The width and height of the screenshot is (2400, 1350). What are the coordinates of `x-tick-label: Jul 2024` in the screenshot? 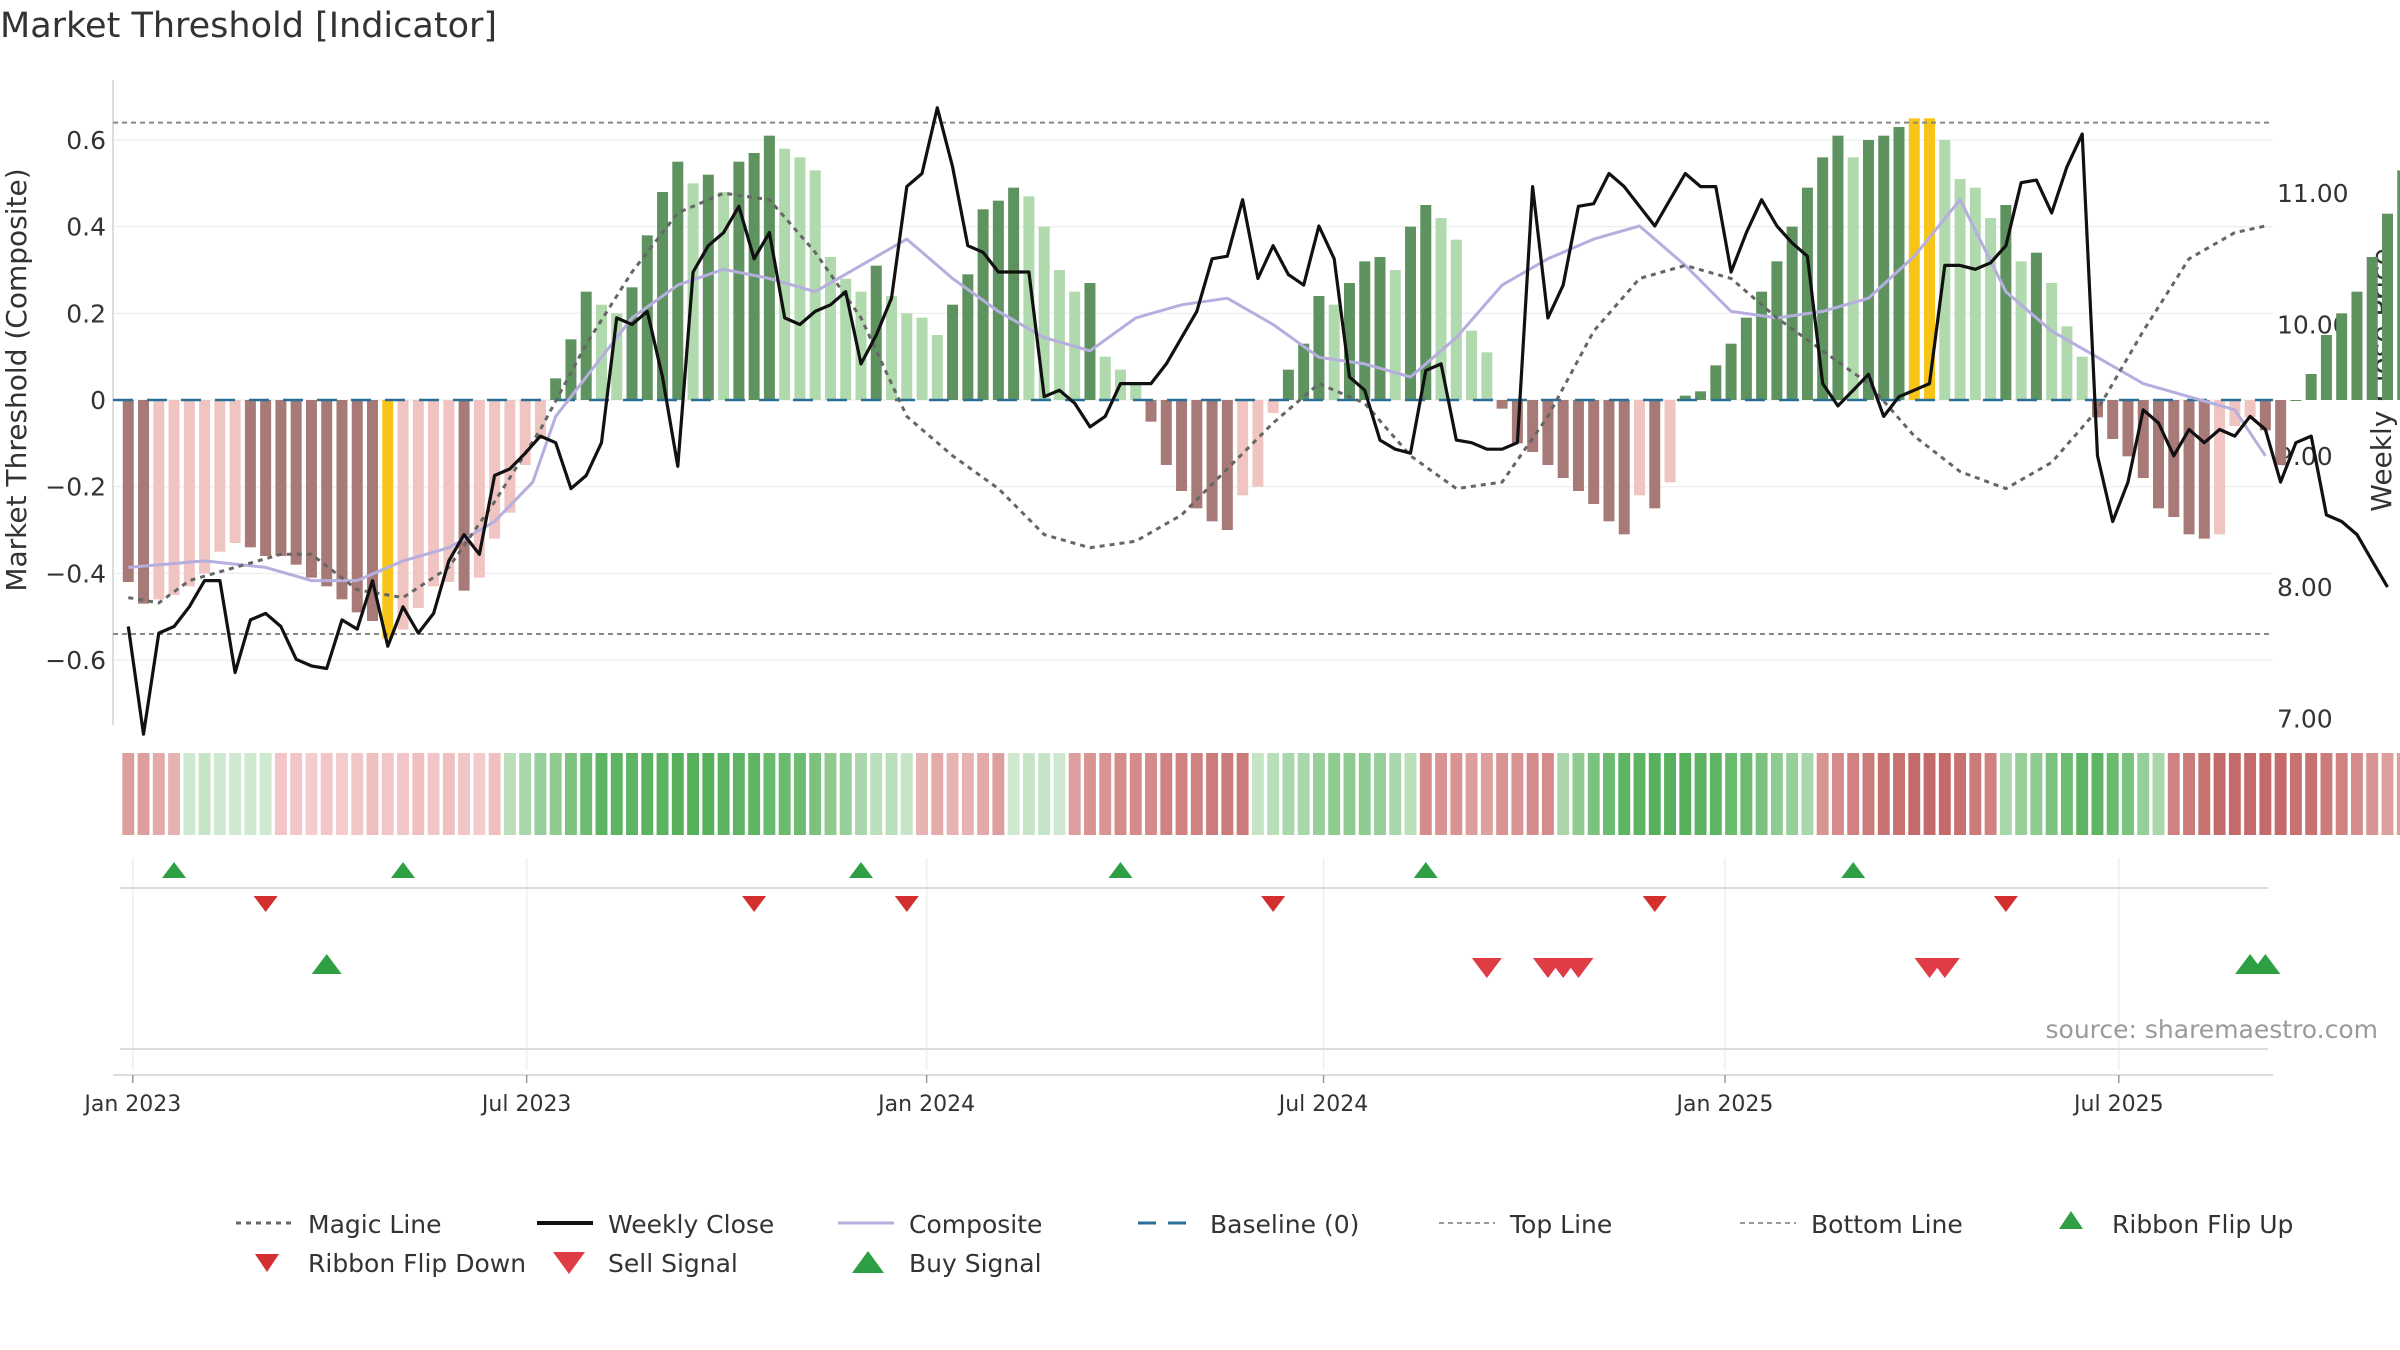 It's located at (1323, 1104).